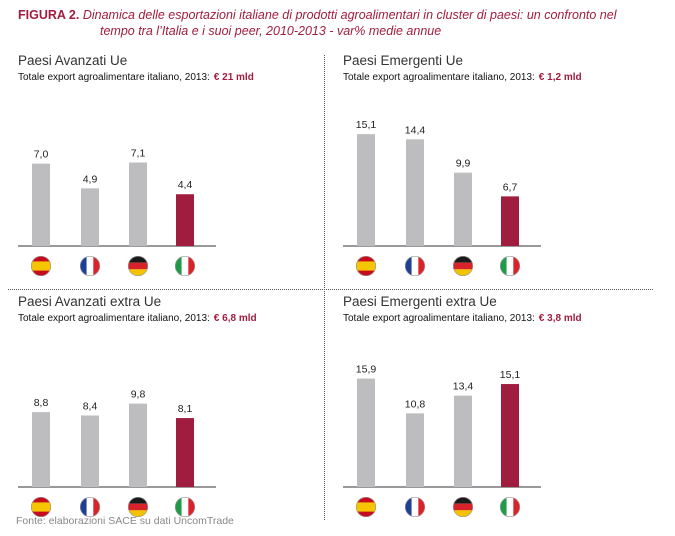  I want to click on data-label: 13,4, so click(463, 387).